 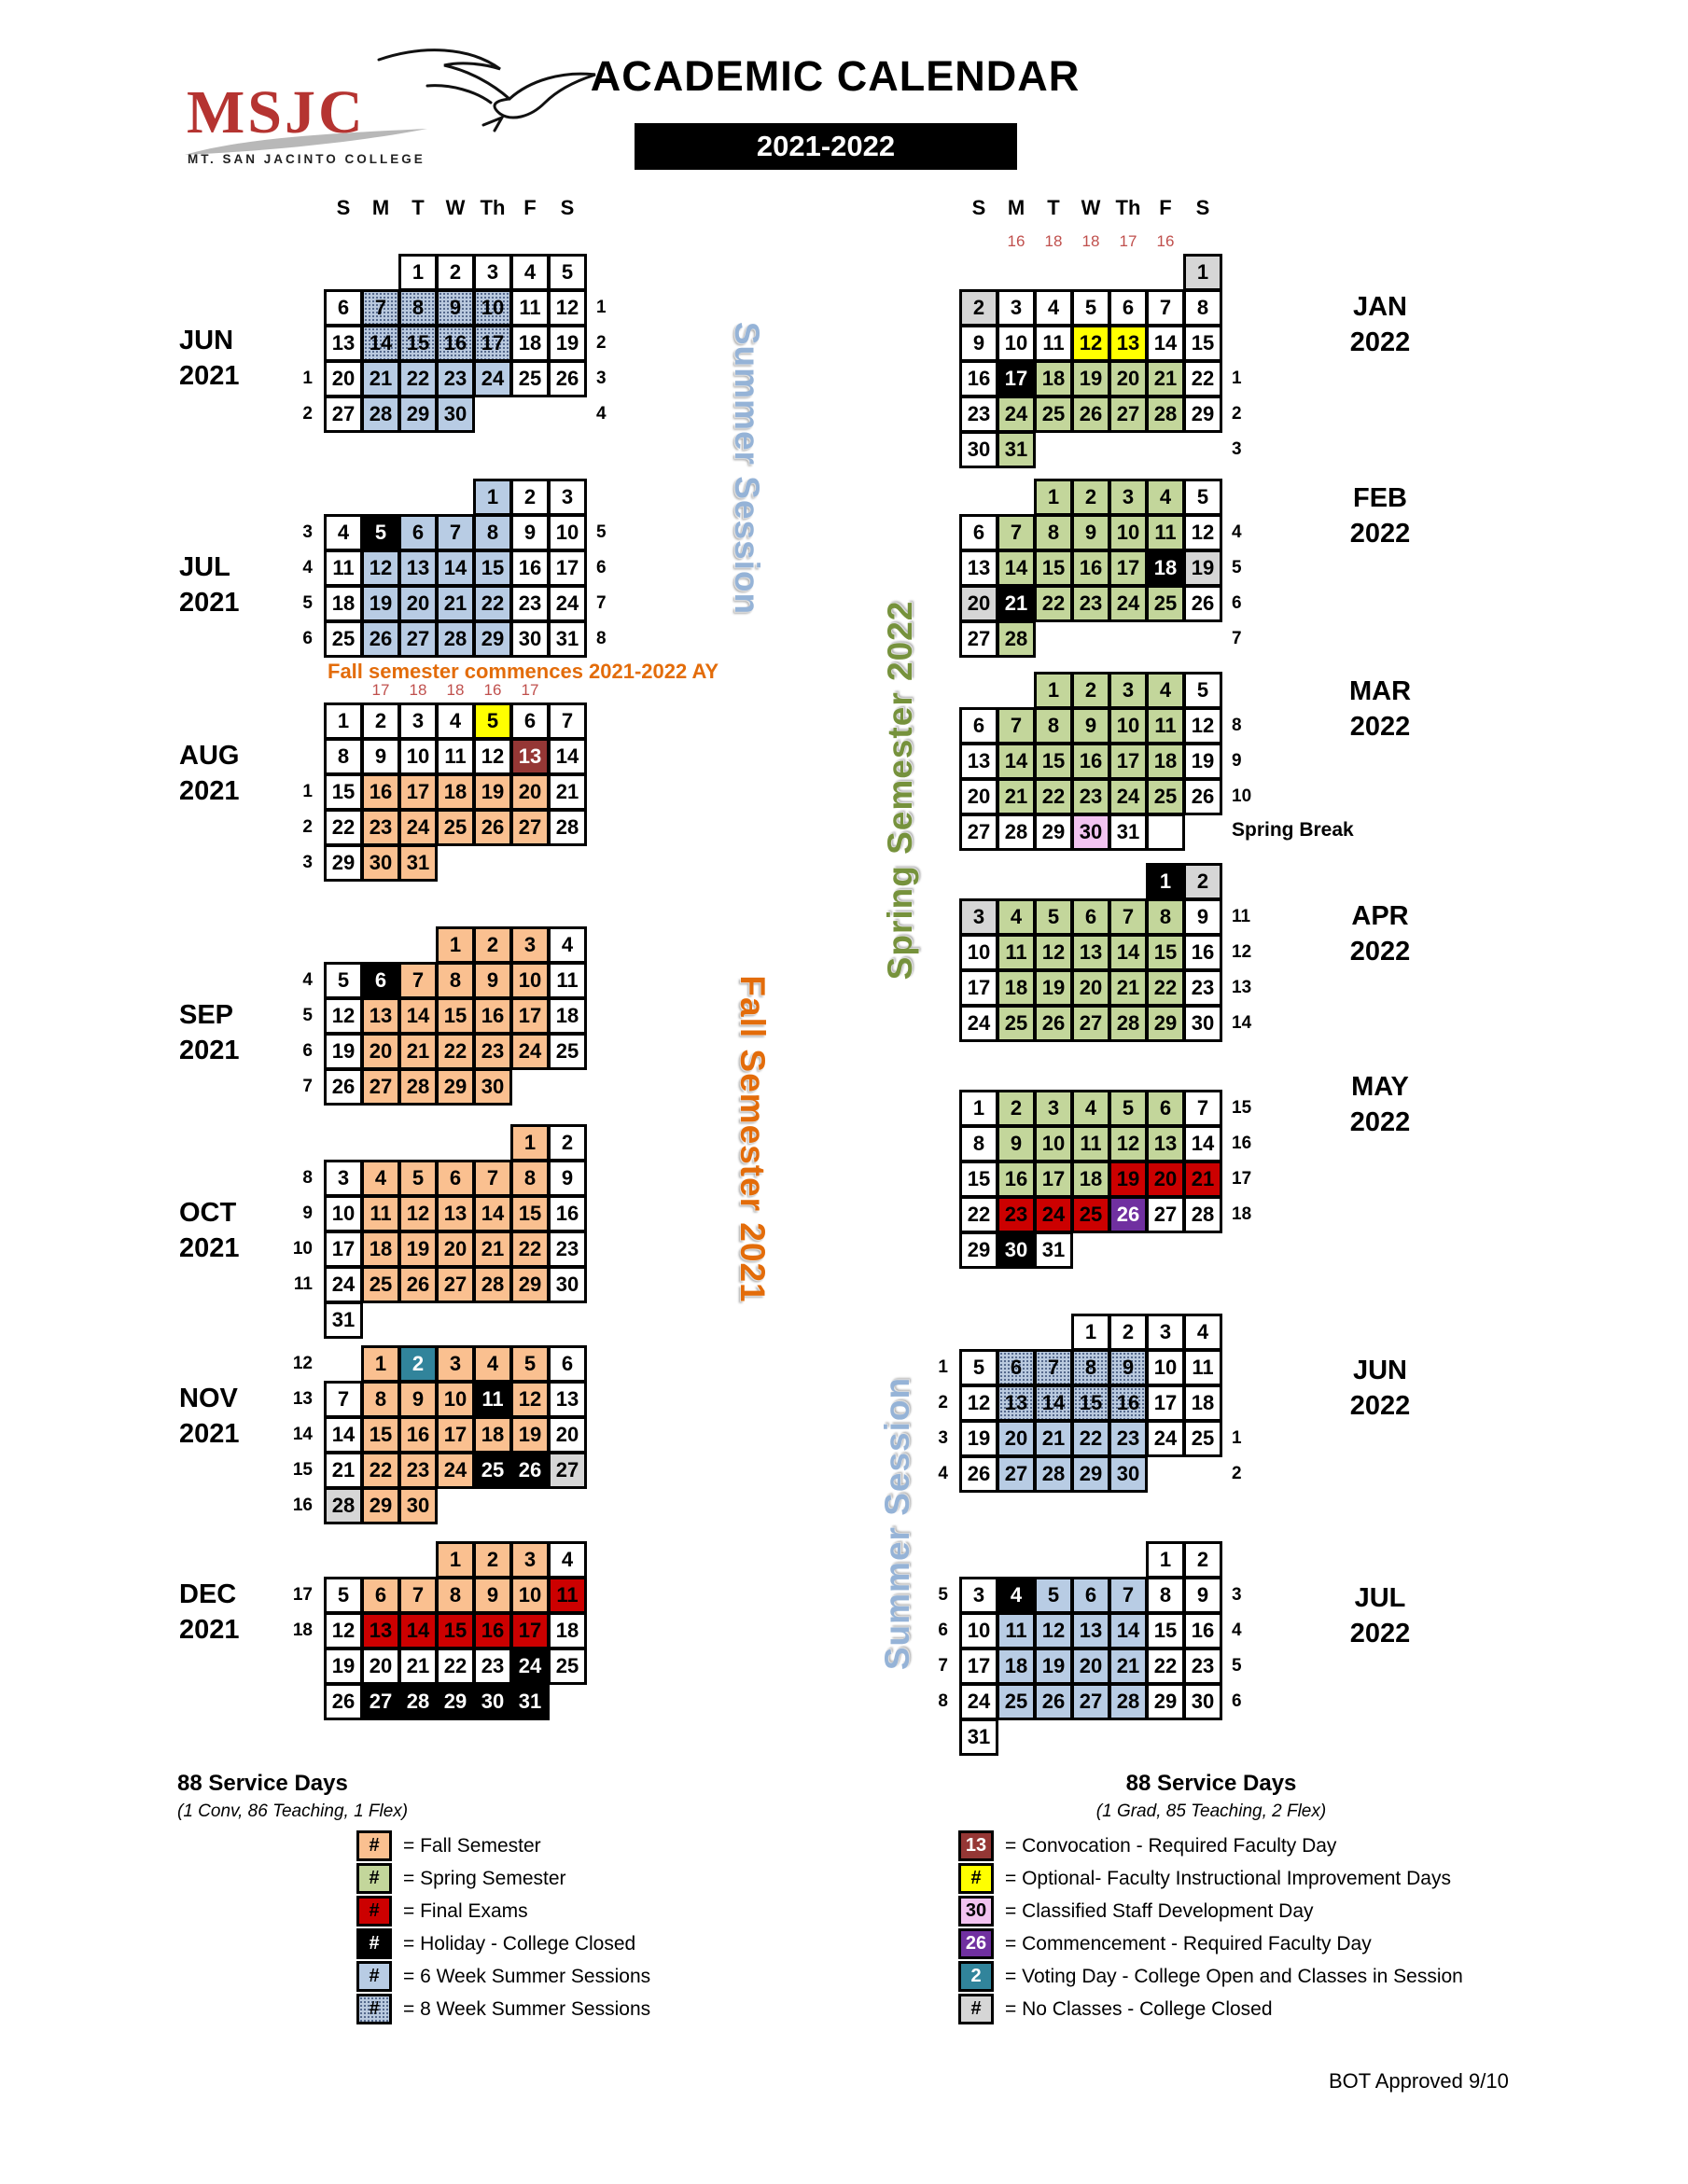 What do you see at coordinates (484, 1878) in the screenshot?
I see `legend-label-s: = Spring Semester` at bounding box center [484, 1878].